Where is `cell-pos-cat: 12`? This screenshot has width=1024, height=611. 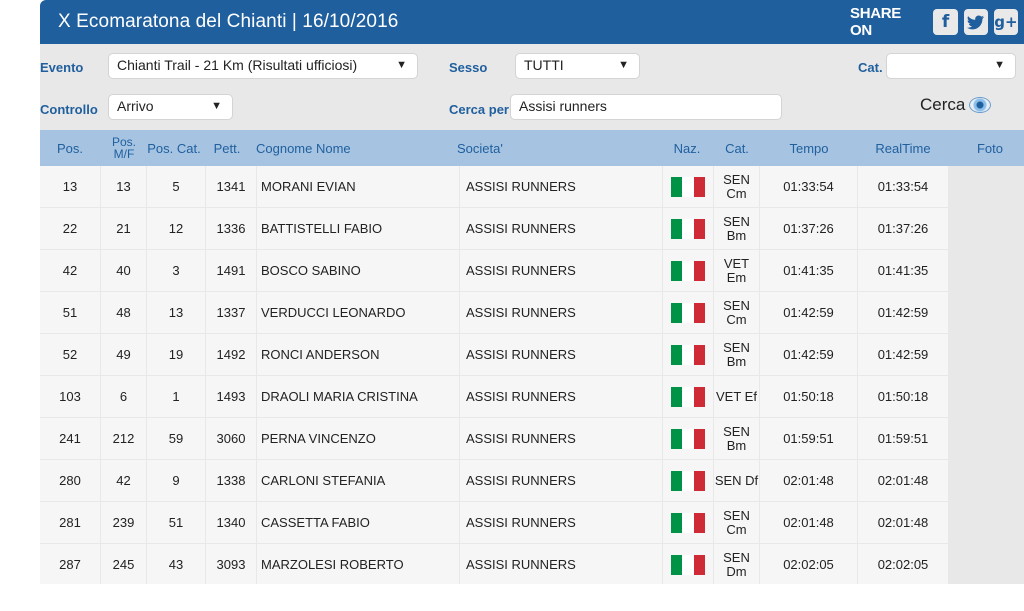
cell-pos-cat: 12 is located at coordinates (176, 228).